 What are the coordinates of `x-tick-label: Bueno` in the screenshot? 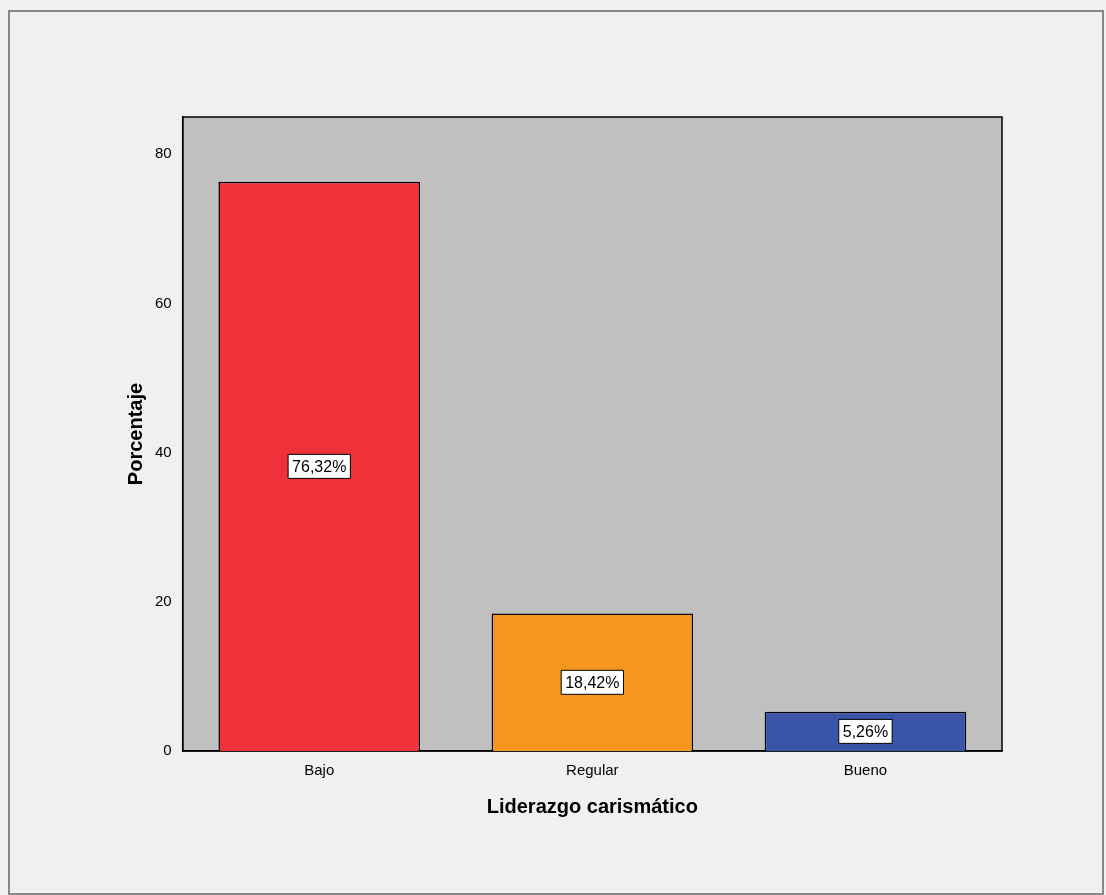 It's located at (865, 770).